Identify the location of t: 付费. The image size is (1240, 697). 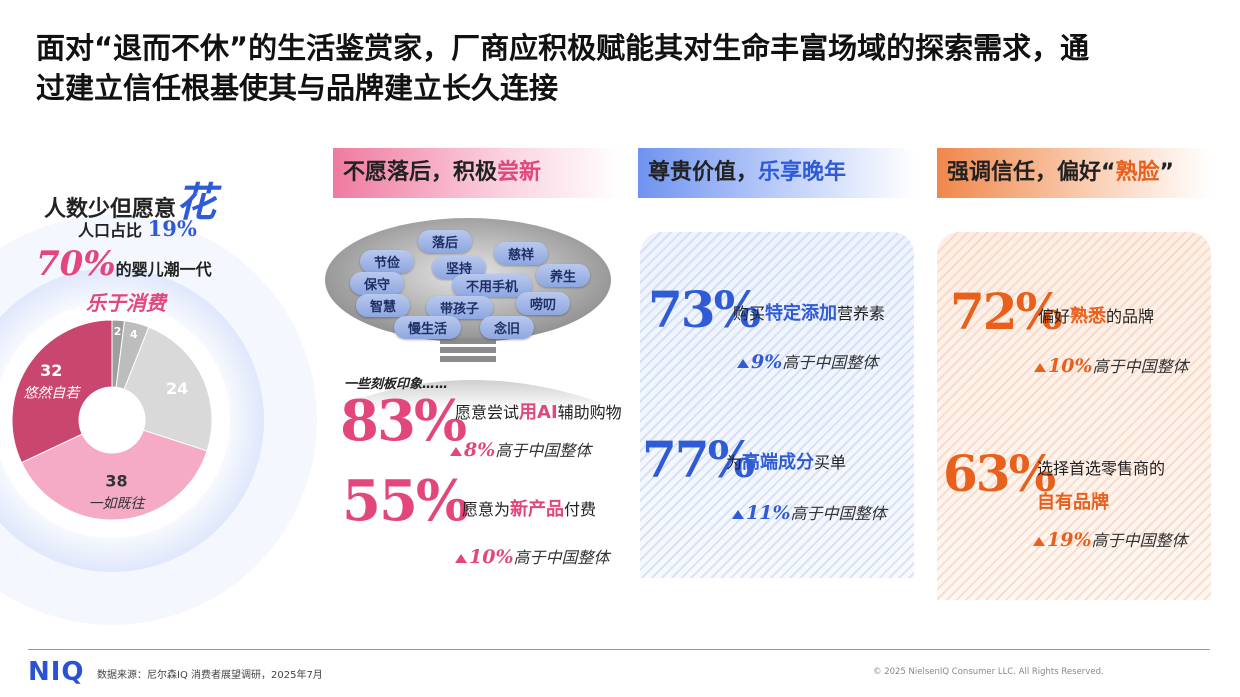
(580, 509).